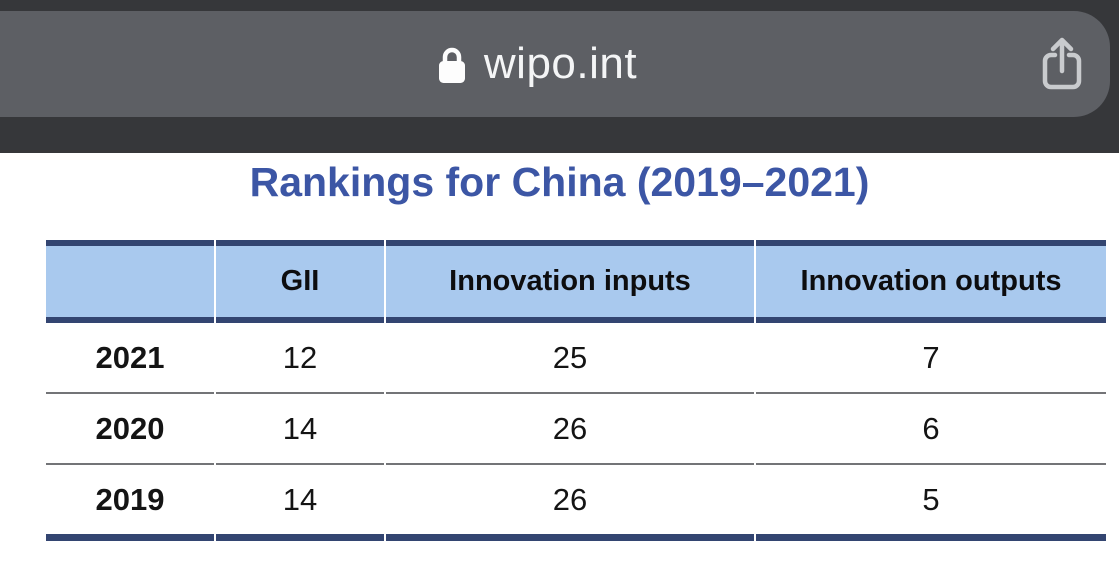 The image size is (1119, 561). Describe the element at coordinates (570, 358) in the screenshot. I see `cell-innovation-inputs: 25` at that location.